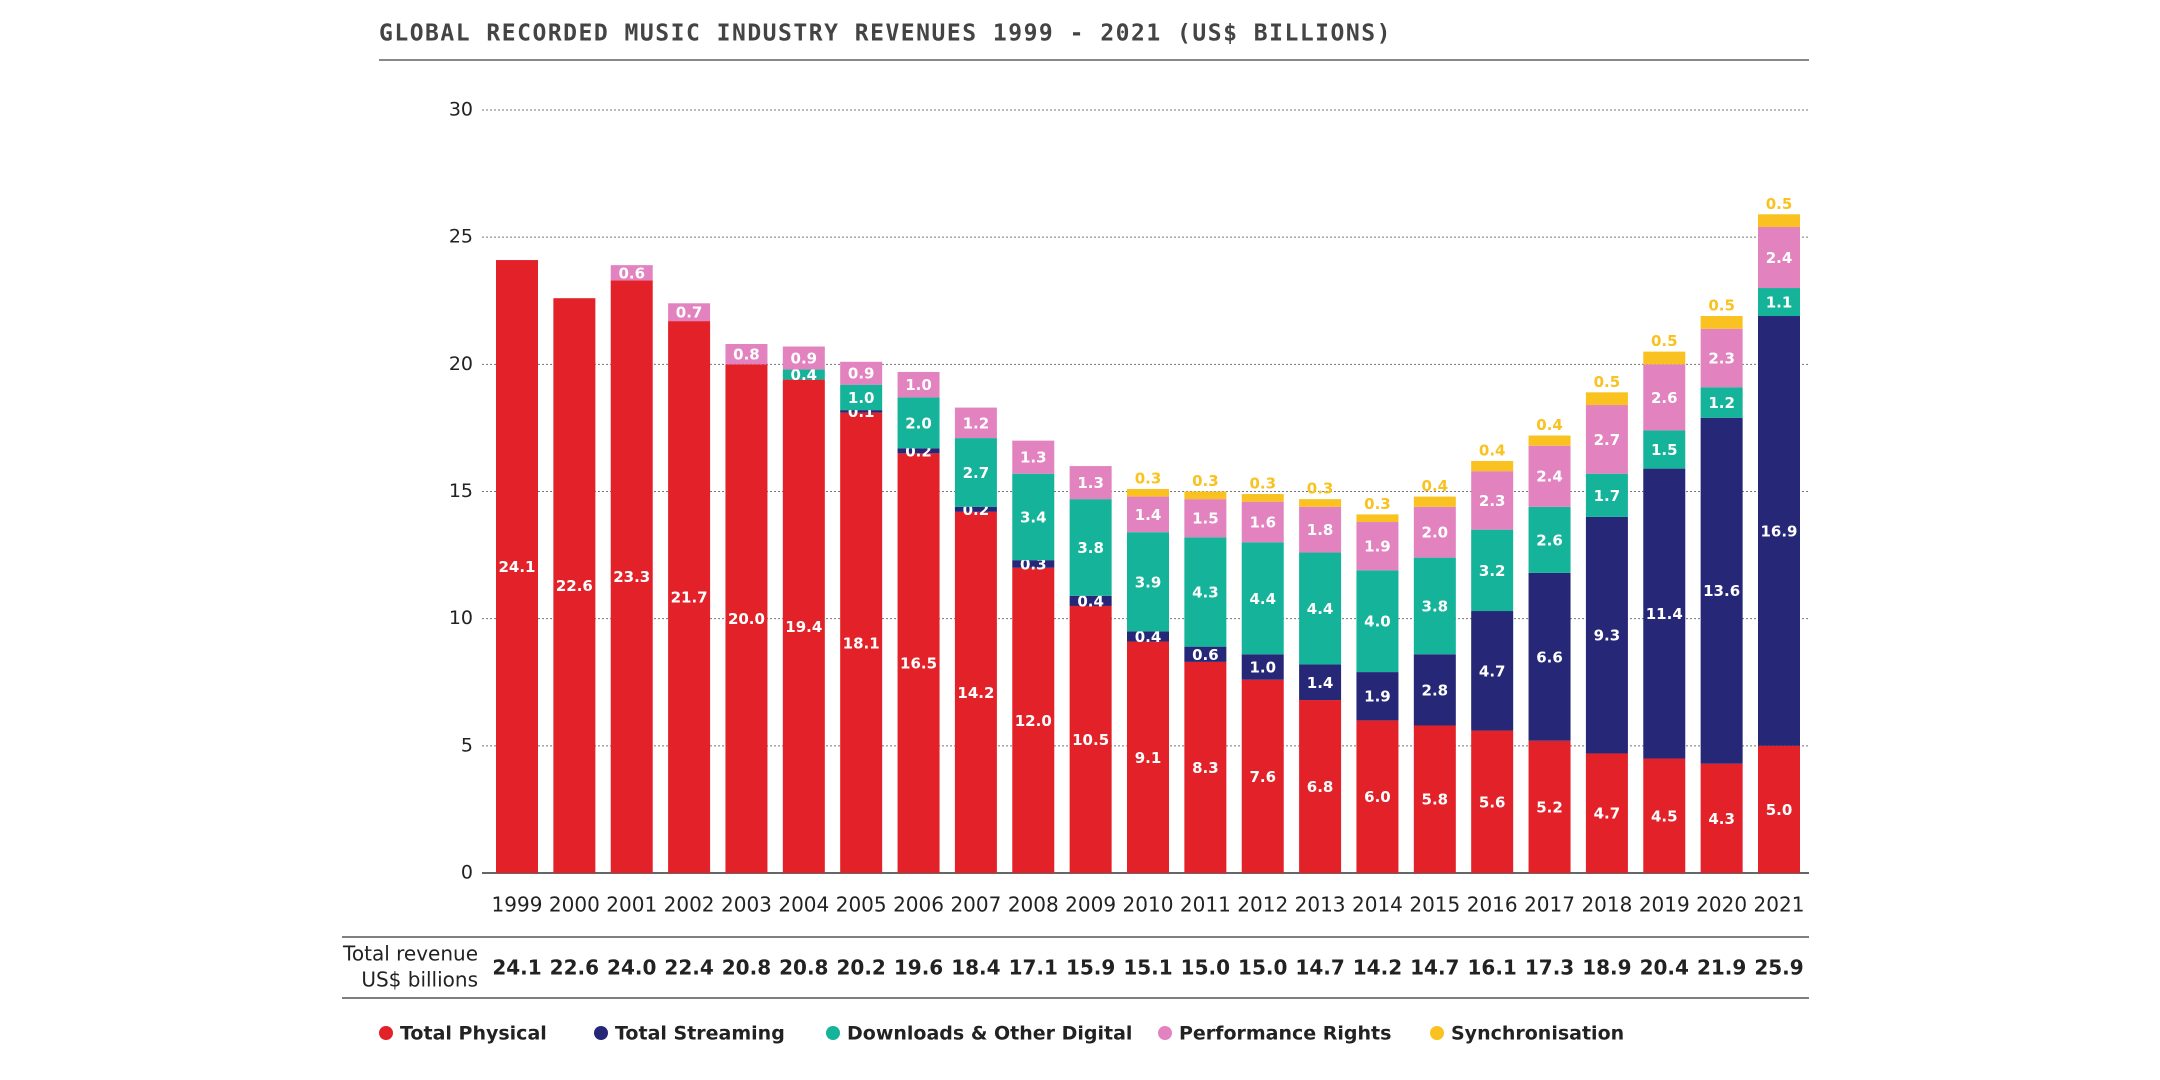  I want to click on x-tick-label: 2021, so click(1779, 905).